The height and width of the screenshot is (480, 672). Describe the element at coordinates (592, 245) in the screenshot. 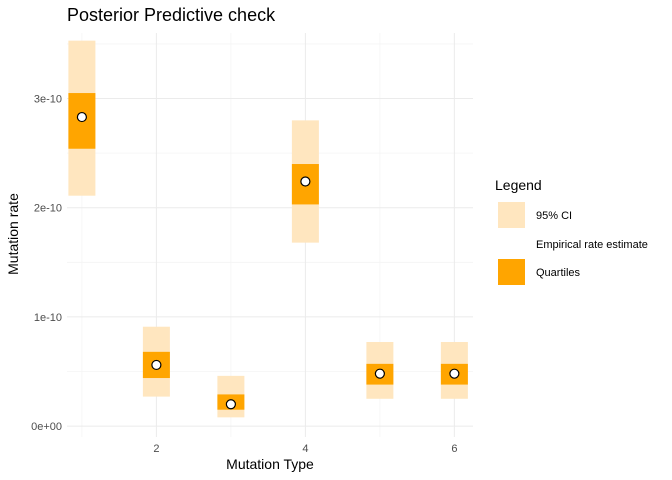

I see `legend-label-empirical: Empirical rate estimate` at that location.